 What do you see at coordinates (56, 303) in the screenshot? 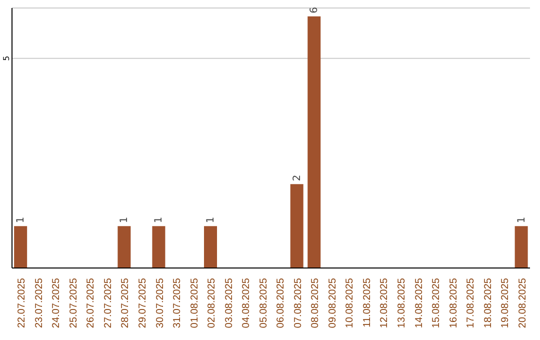
I see `x-tick-label: 24.07.2025` at bounding box center [56, 303].